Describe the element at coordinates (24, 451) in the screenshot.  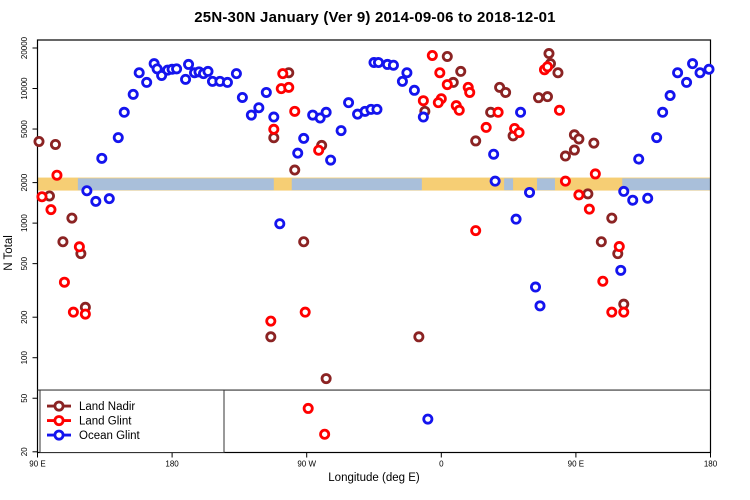
I see `y-tick-label: 20` at that location.